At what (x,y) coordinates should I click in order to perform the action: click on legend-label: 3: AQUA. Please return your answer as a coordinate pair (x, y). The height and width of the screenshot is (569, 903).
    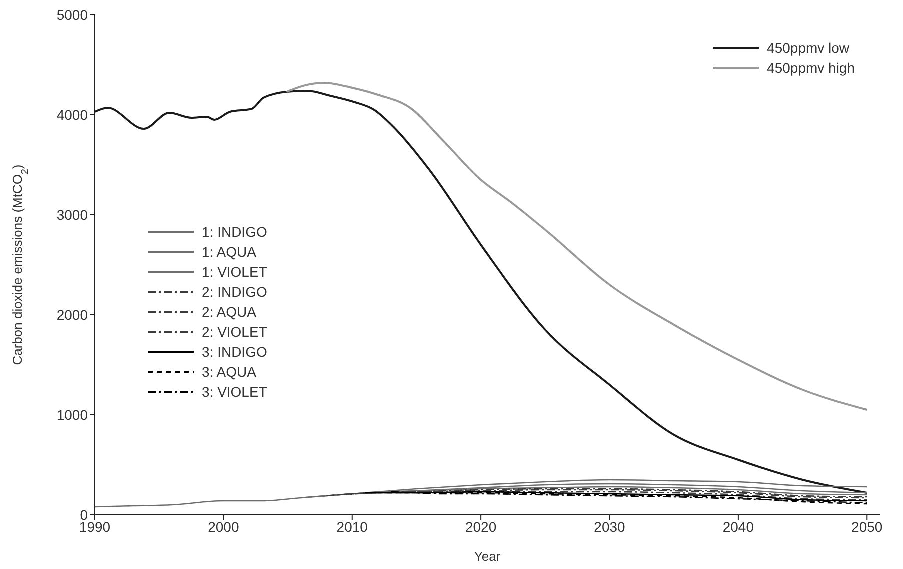
    Looking at the image, I should click on (229, 372).